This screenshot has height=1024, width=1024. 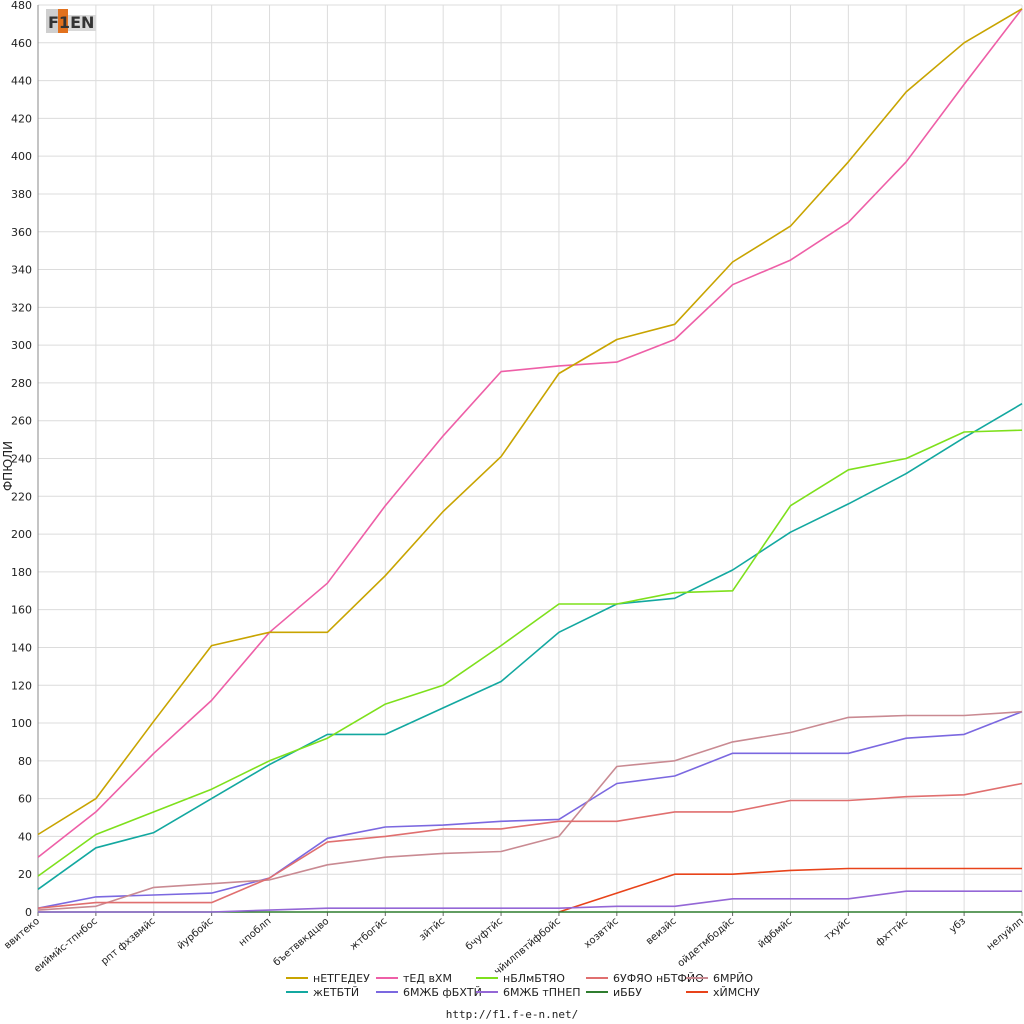 What do you see at coordinates (368, 934) in the screenshot?
I see `x-tick-label: жтбогйс` at bounding box center [368, 934].